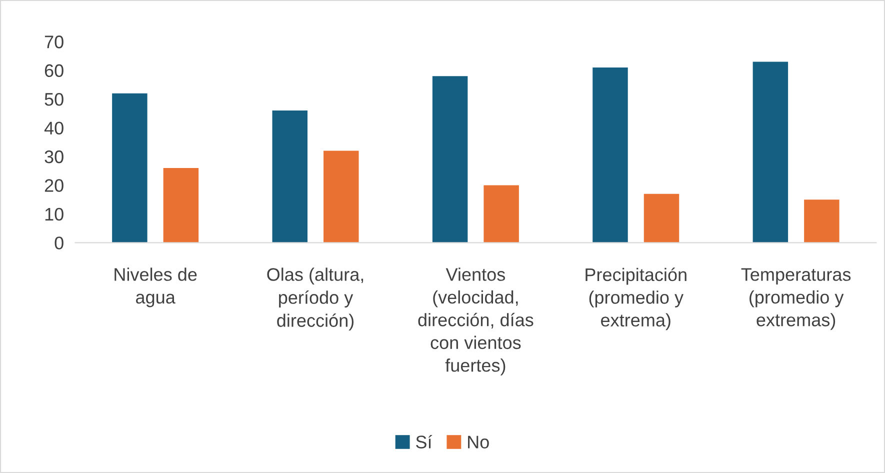 The width and height of the screenshot is (885, 473). I want to click on x-tick-label: Vientos (velocidad, dirección, días con vientos fuertes), so click(476, 322).